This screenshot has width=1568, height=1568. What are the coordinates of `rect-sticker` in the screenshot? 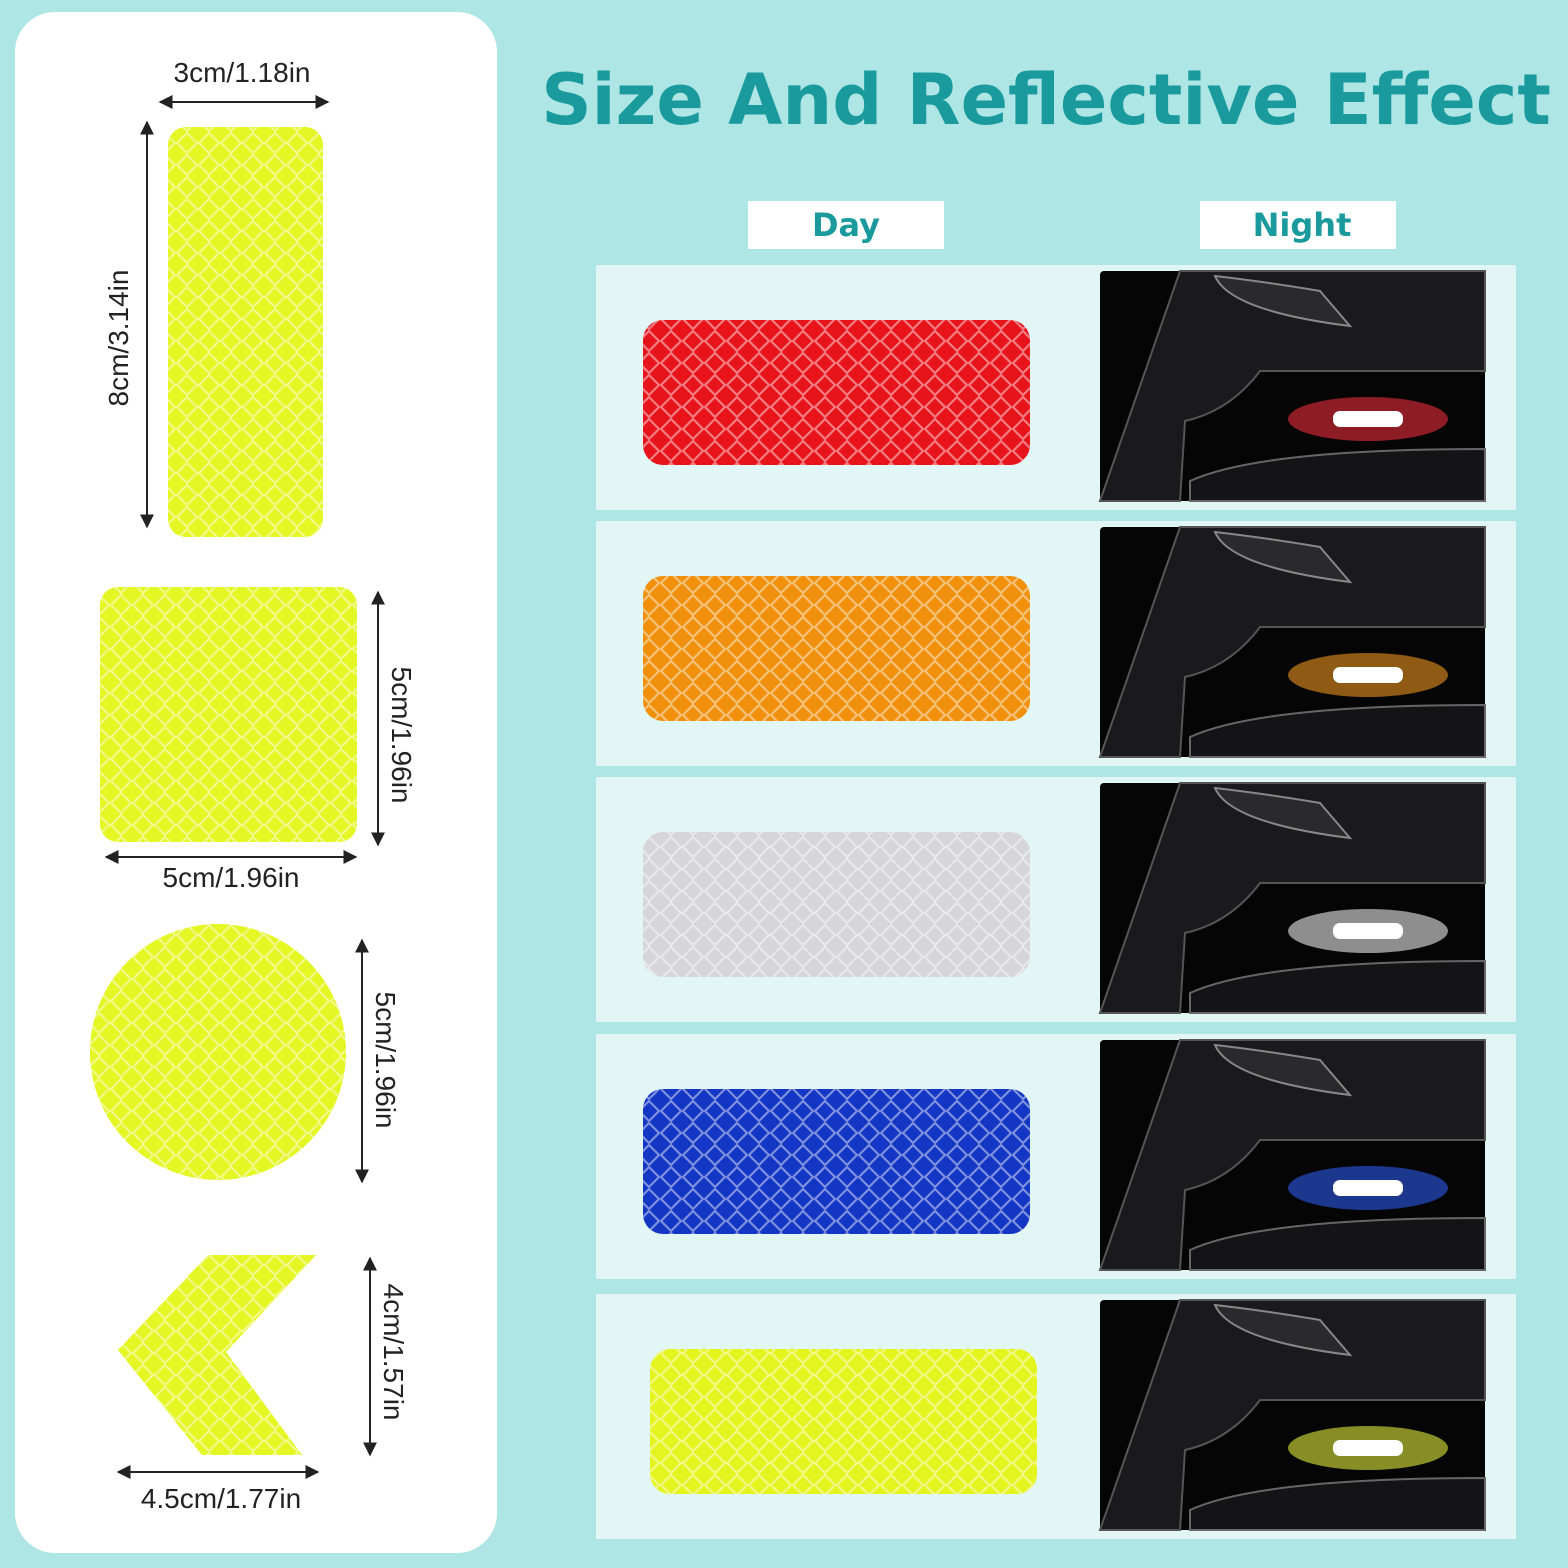 It's located at (245, 332).